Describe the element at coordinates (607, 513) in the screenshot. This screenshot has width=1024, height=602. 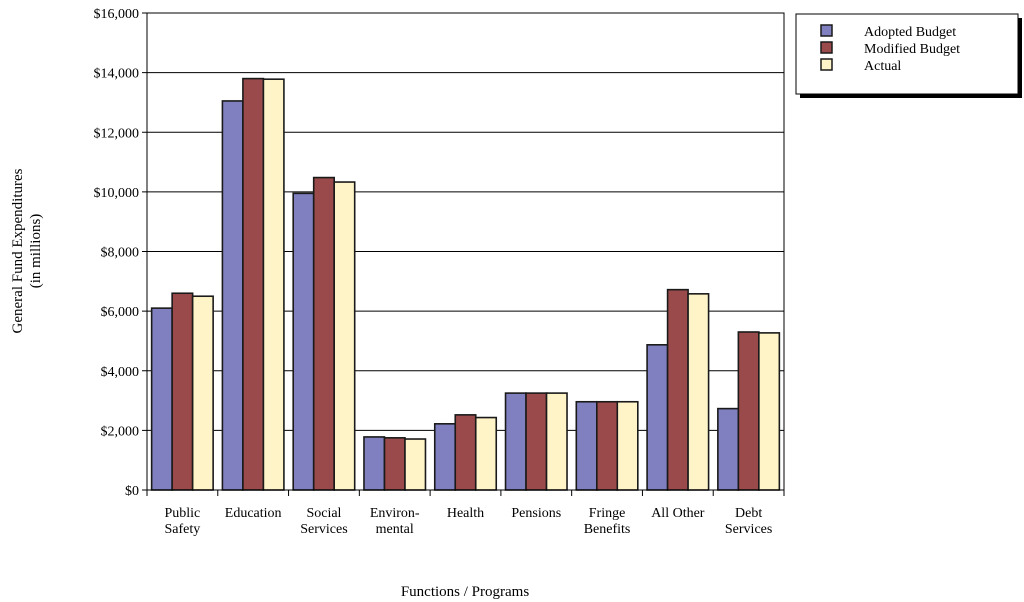
I see `x-category-label: Fringe` at that location.